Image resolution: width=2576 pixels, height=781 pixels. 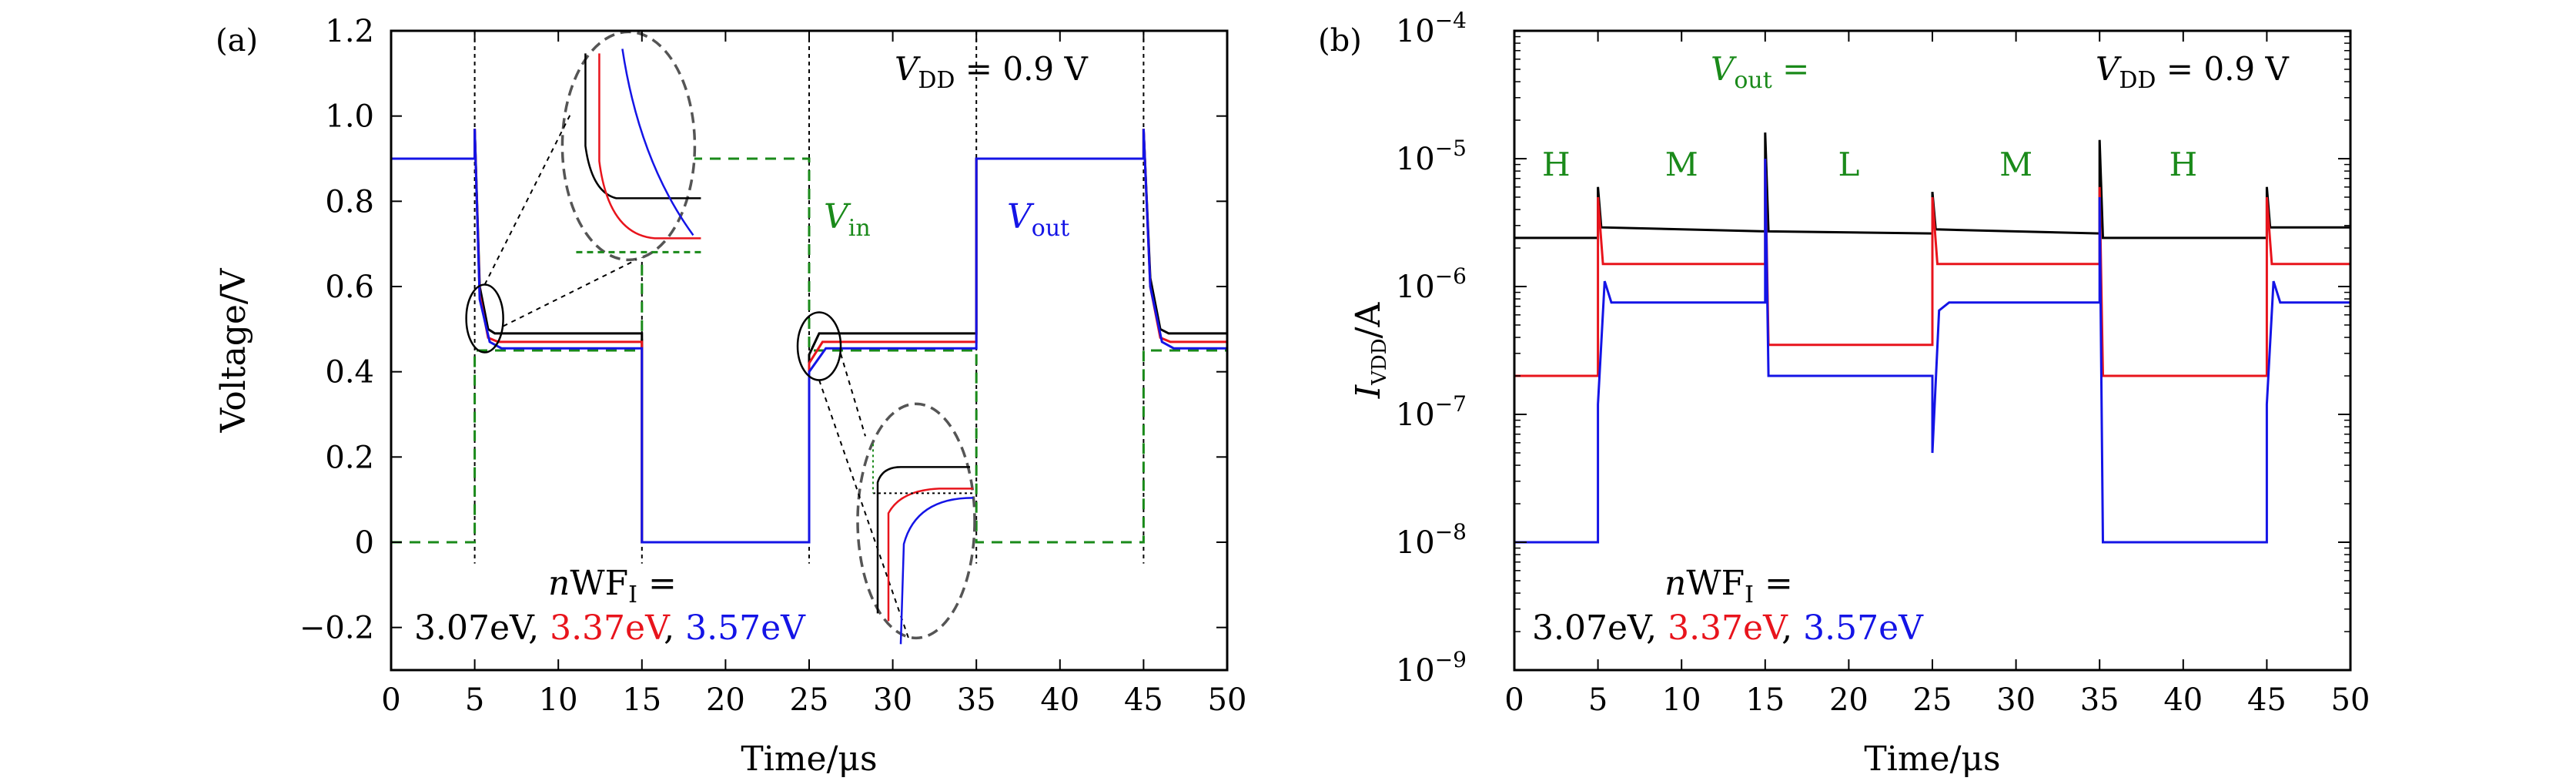 I want to click on panel-b-label: (b), so click(x=1340, y=41).